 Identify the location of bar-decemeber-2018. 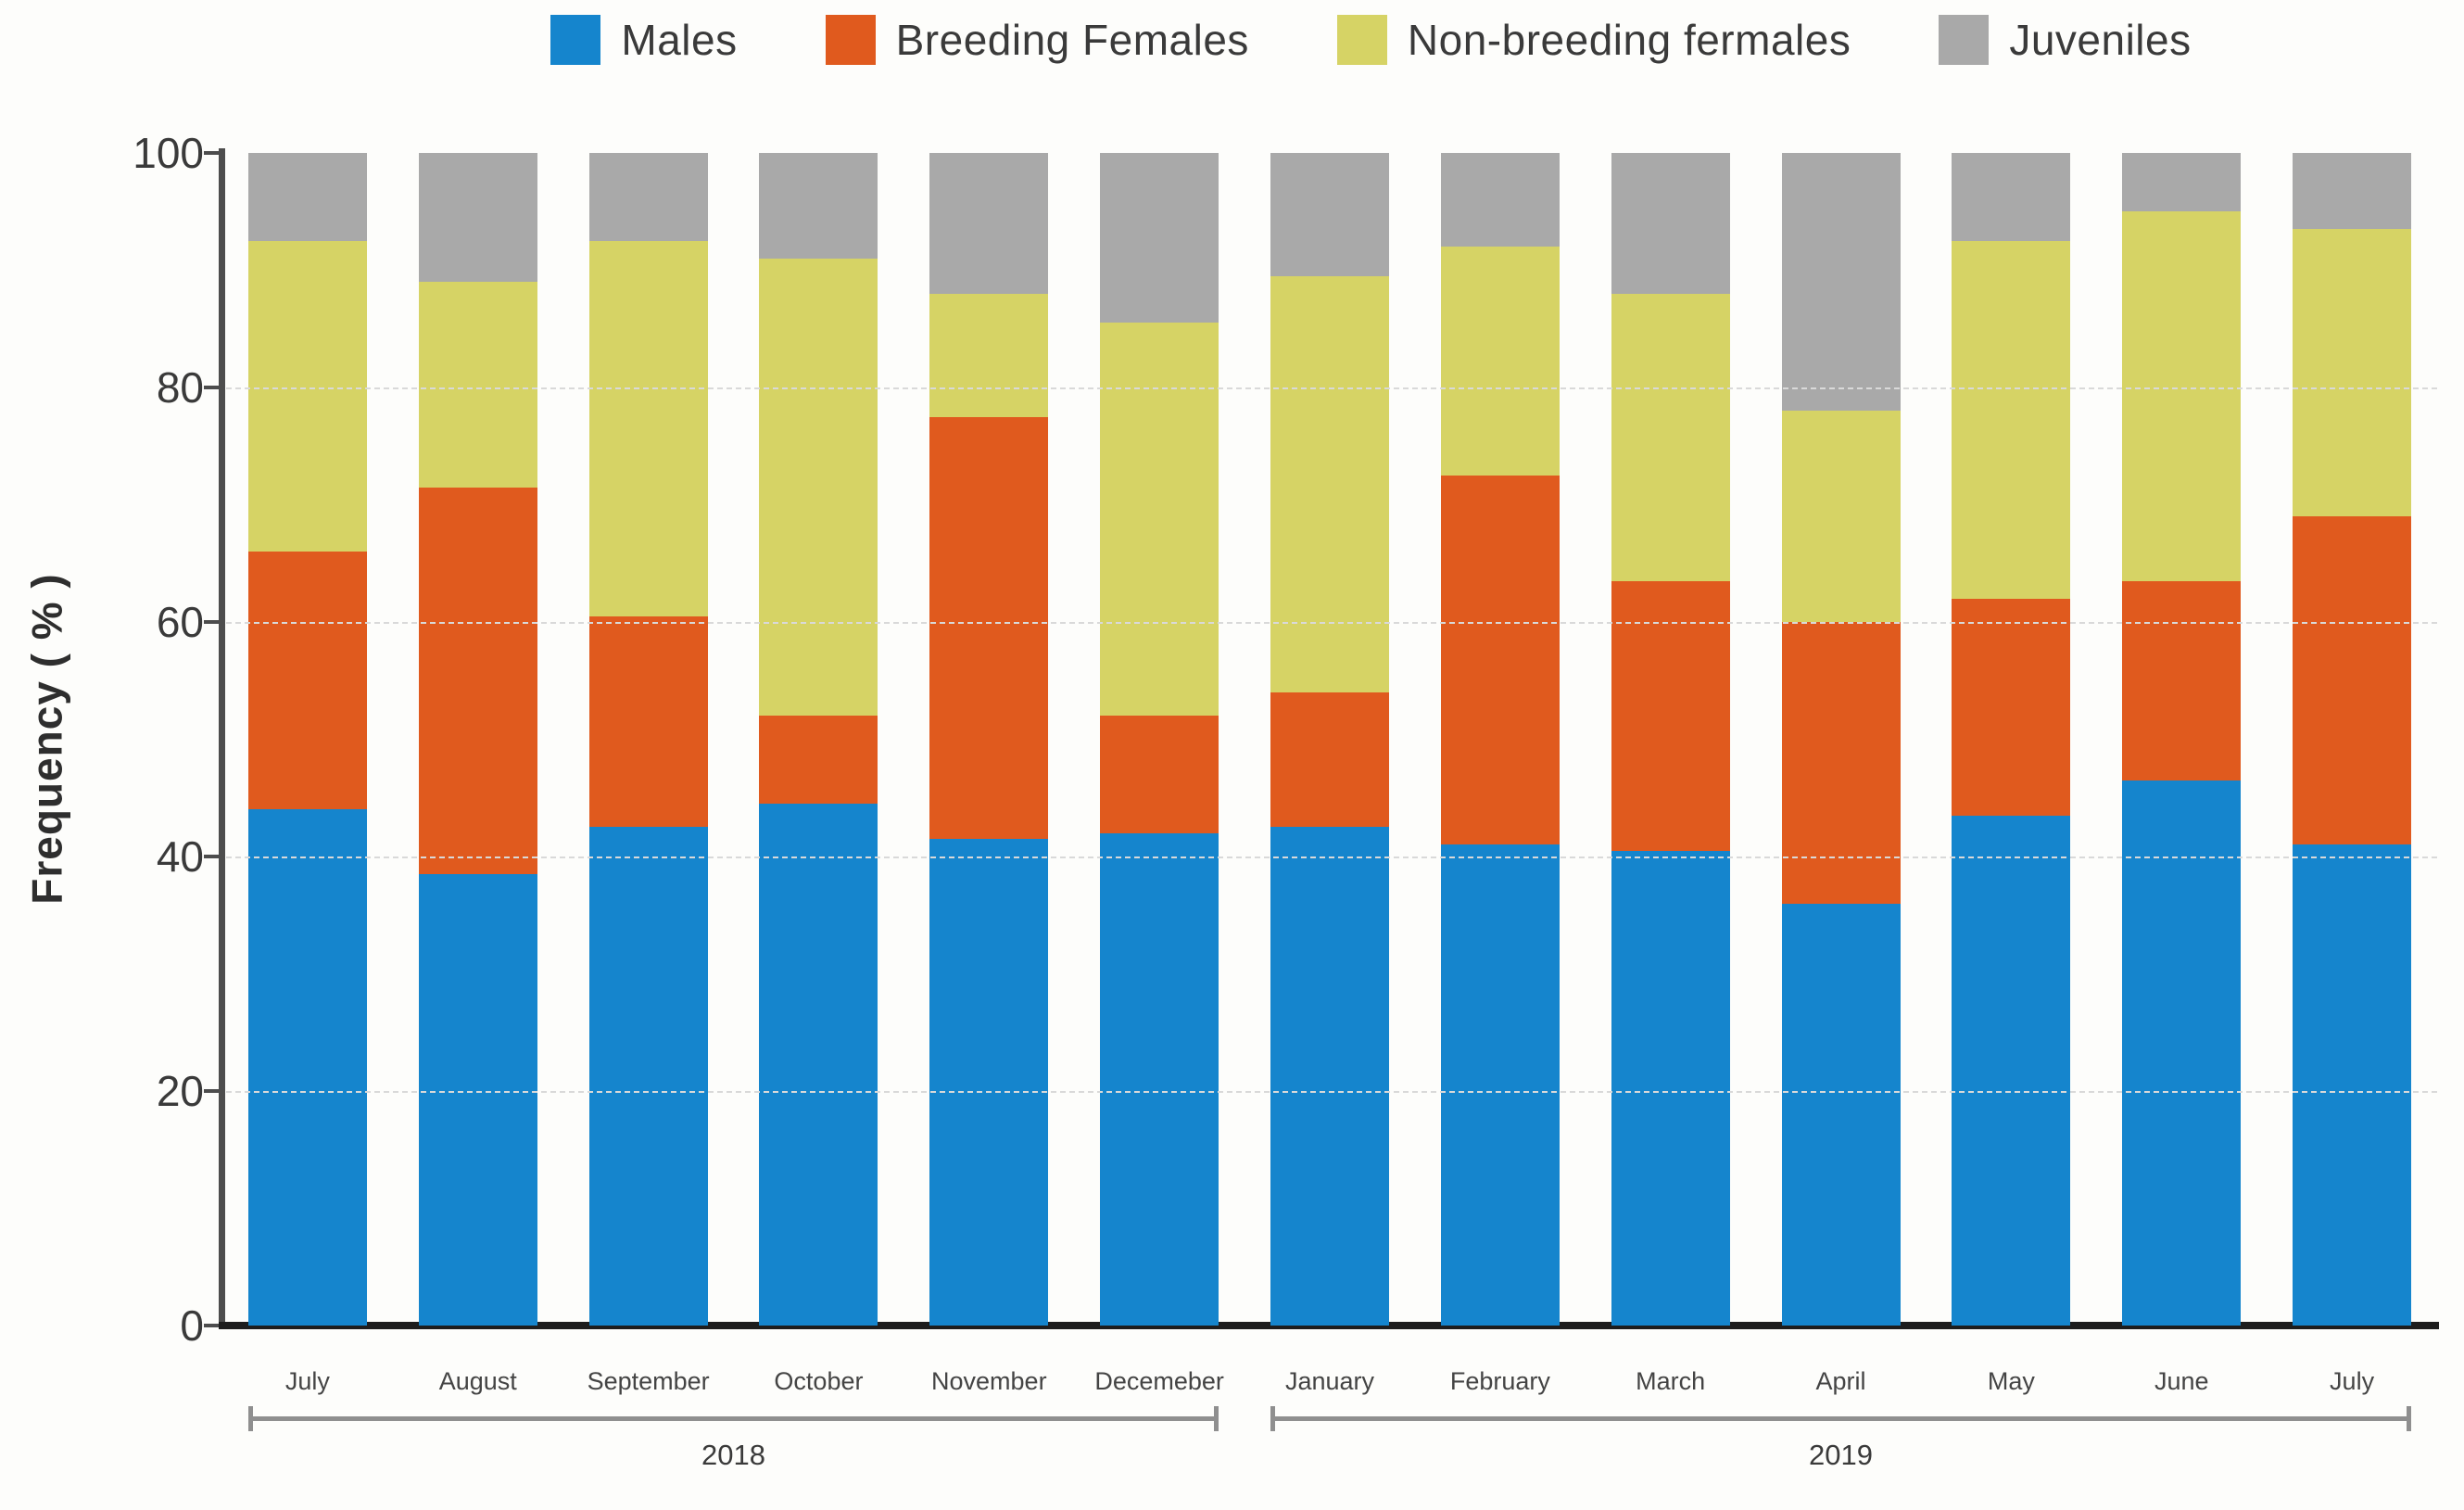
(1159, 739).